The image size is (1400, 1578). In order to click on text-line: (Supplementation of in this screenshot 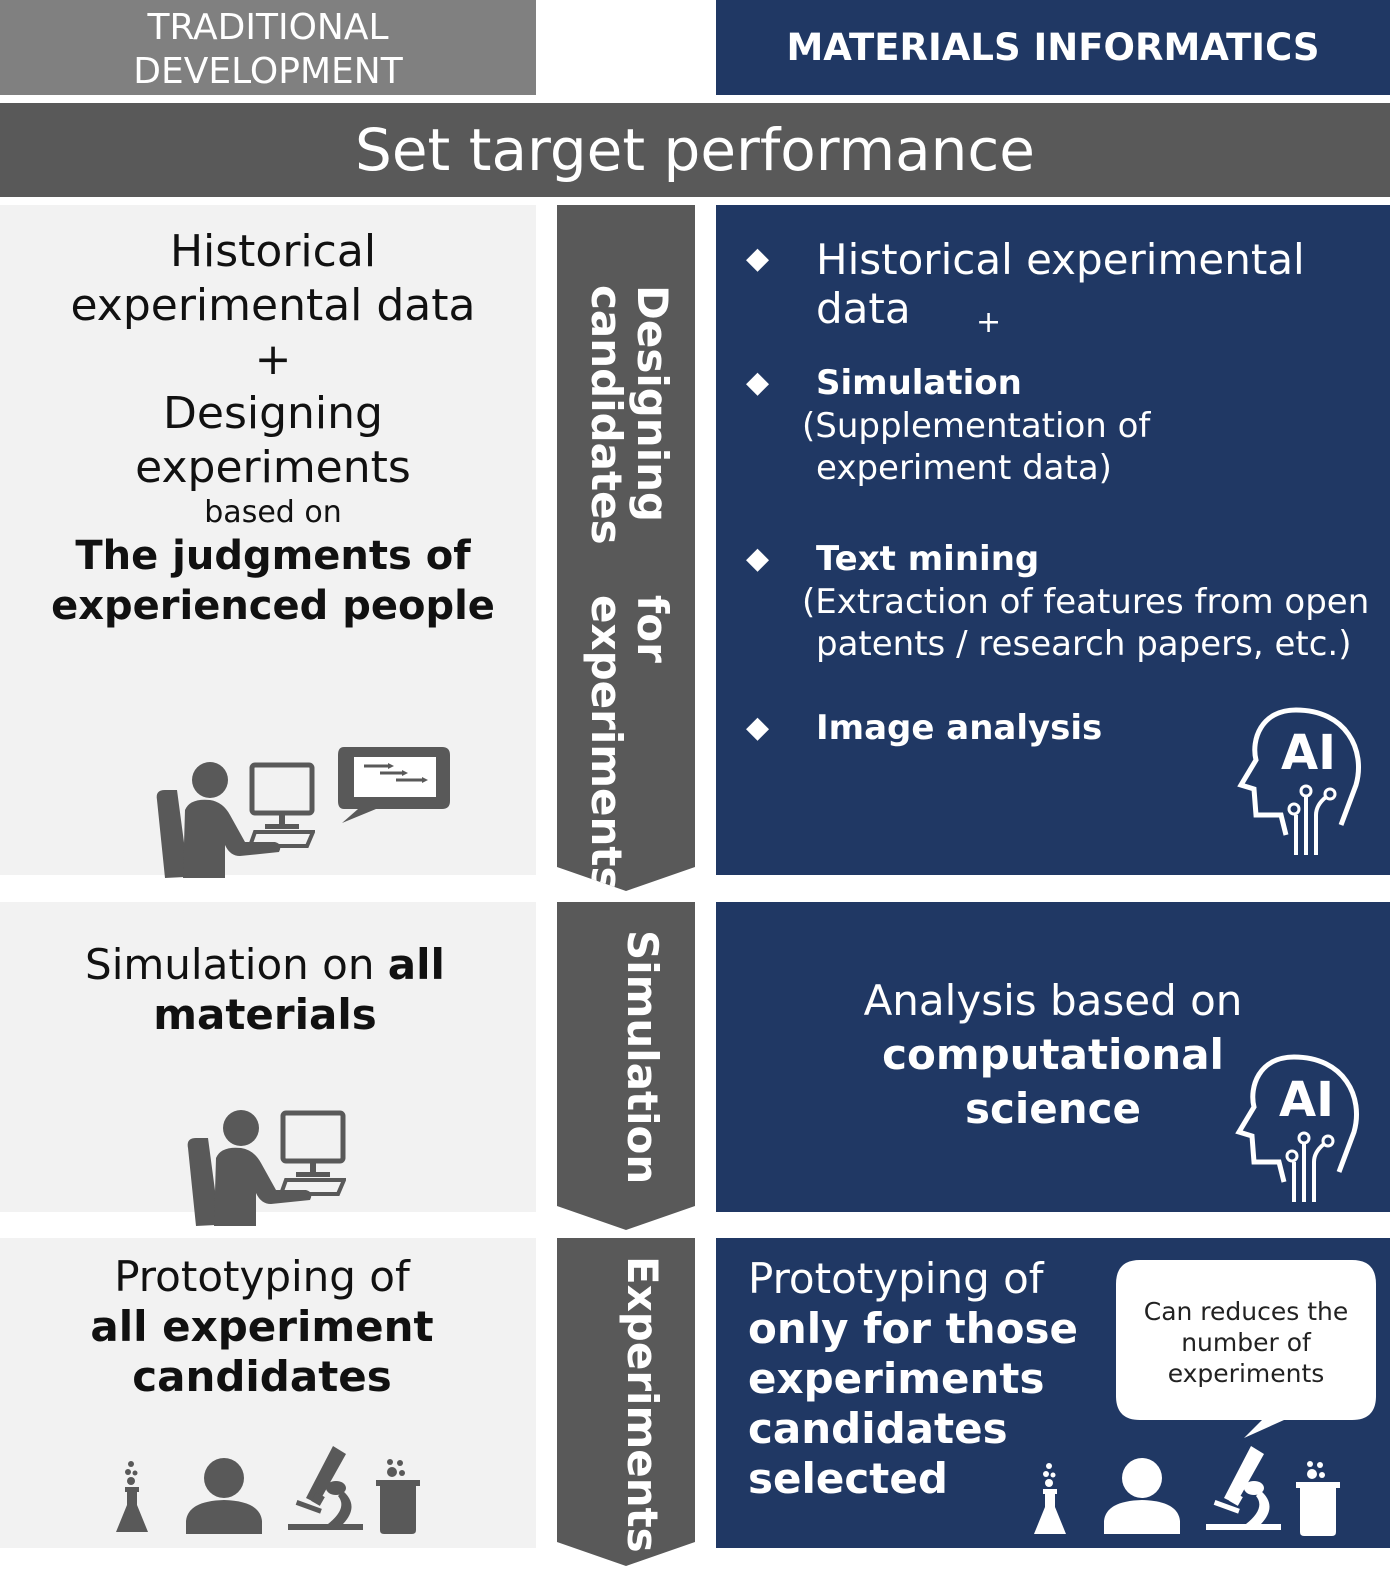, I will do `click(976, 426)`.